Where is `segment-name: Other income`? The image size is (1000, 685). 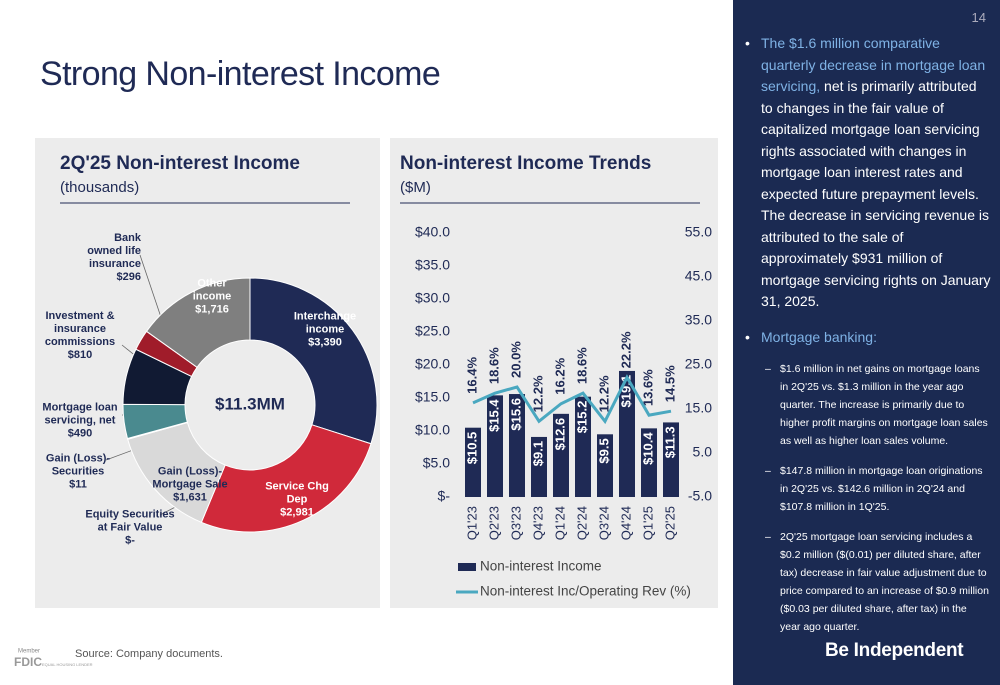
segment-name: Other income is located at coordinates (212, 290).